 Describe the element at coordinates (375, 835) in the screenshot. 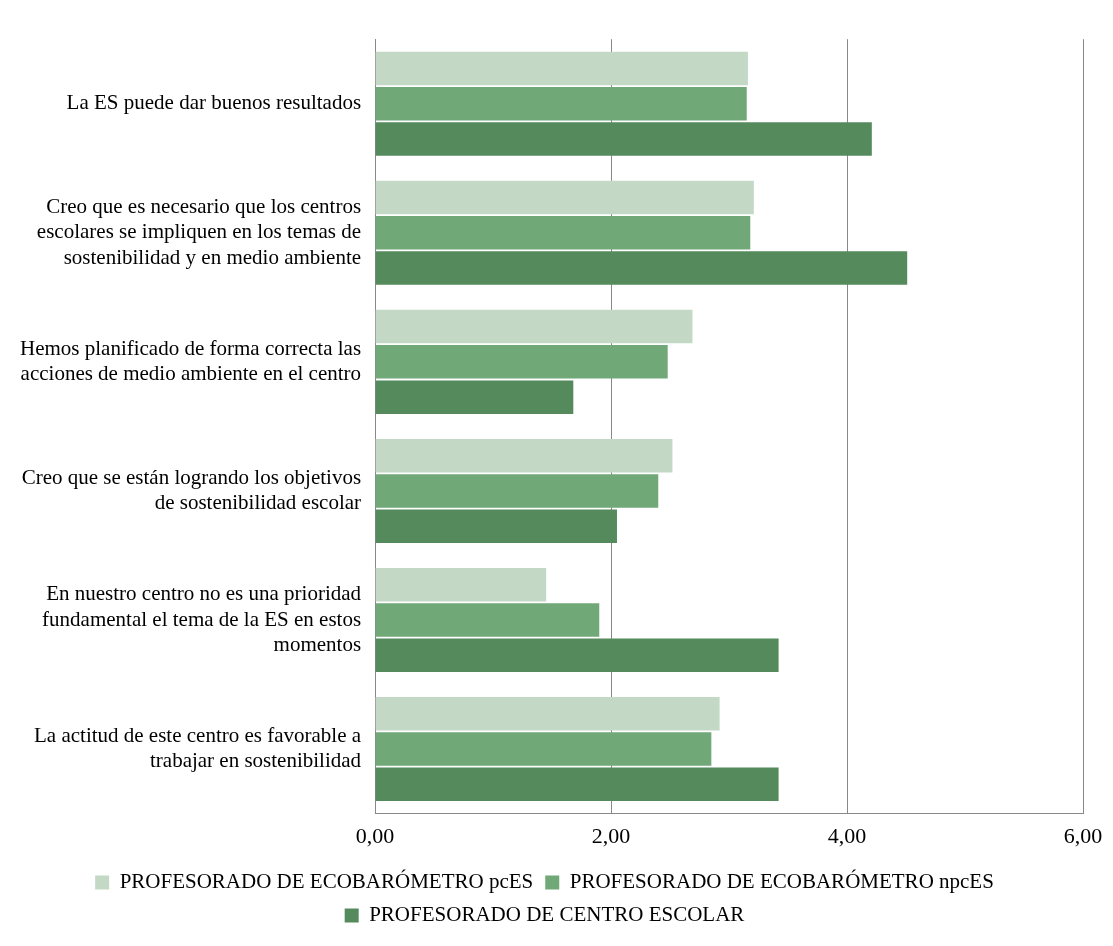

I see `x-tick-label: 0,00` at that location.